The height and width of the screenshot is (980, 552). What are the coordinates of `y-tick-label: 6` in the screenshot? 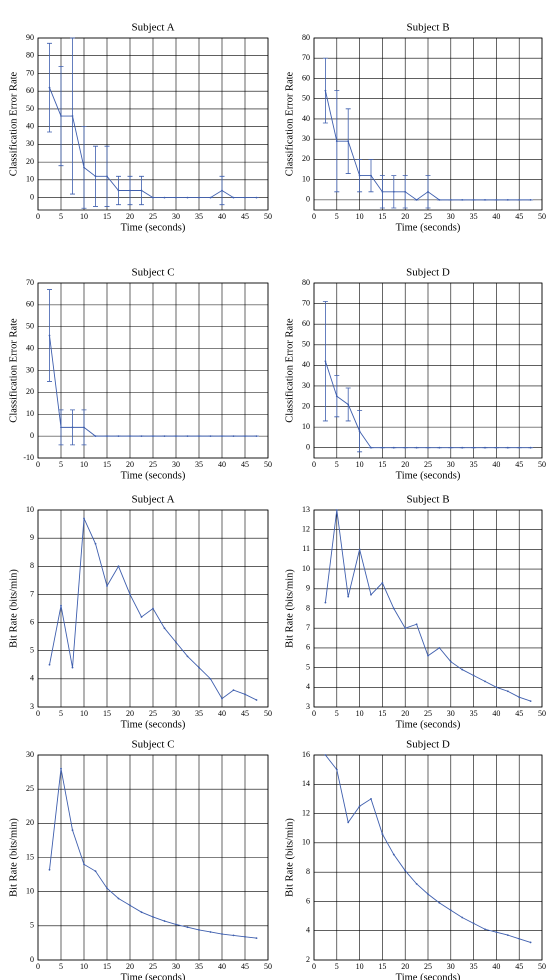 It's located at (308, 647).